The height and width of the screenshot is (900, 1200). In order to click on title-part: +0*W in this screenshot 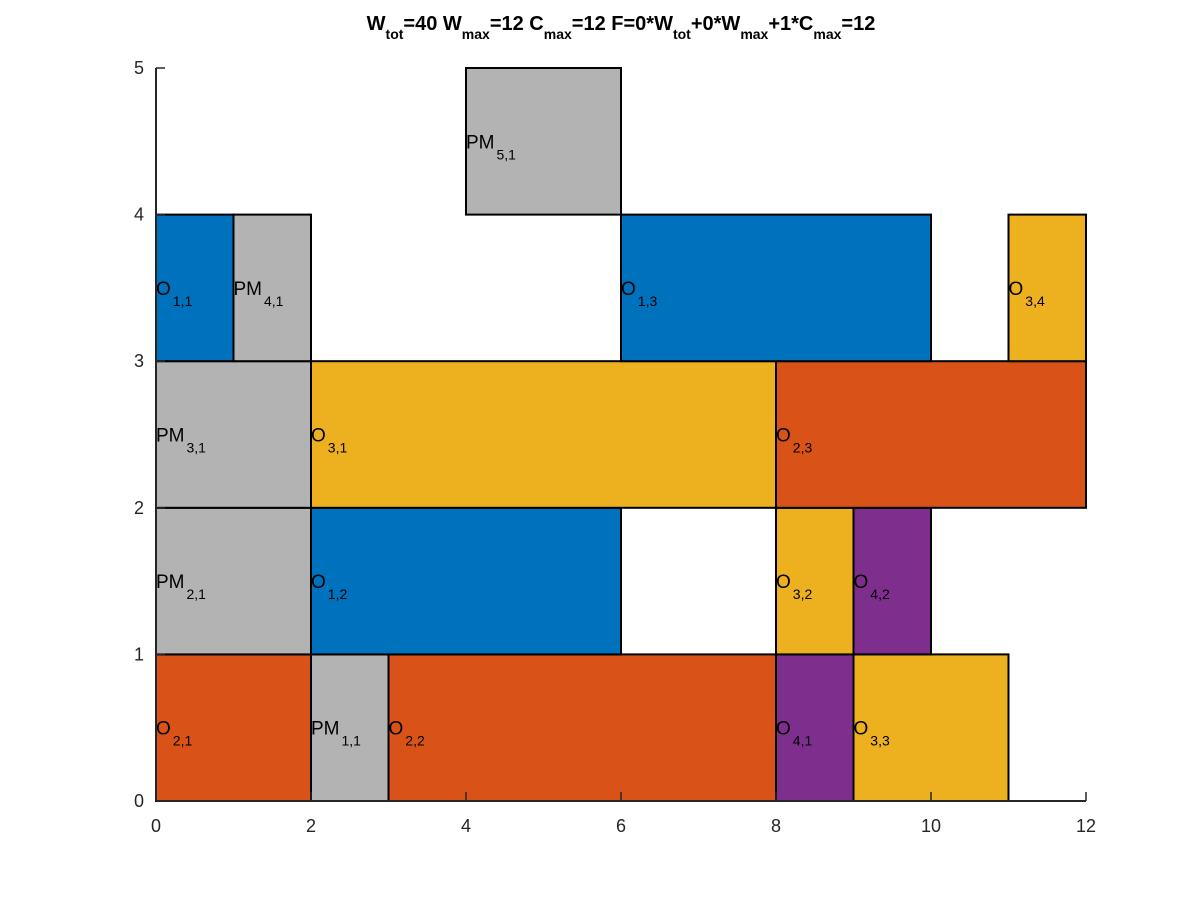, I will do `click(716, 24)`.